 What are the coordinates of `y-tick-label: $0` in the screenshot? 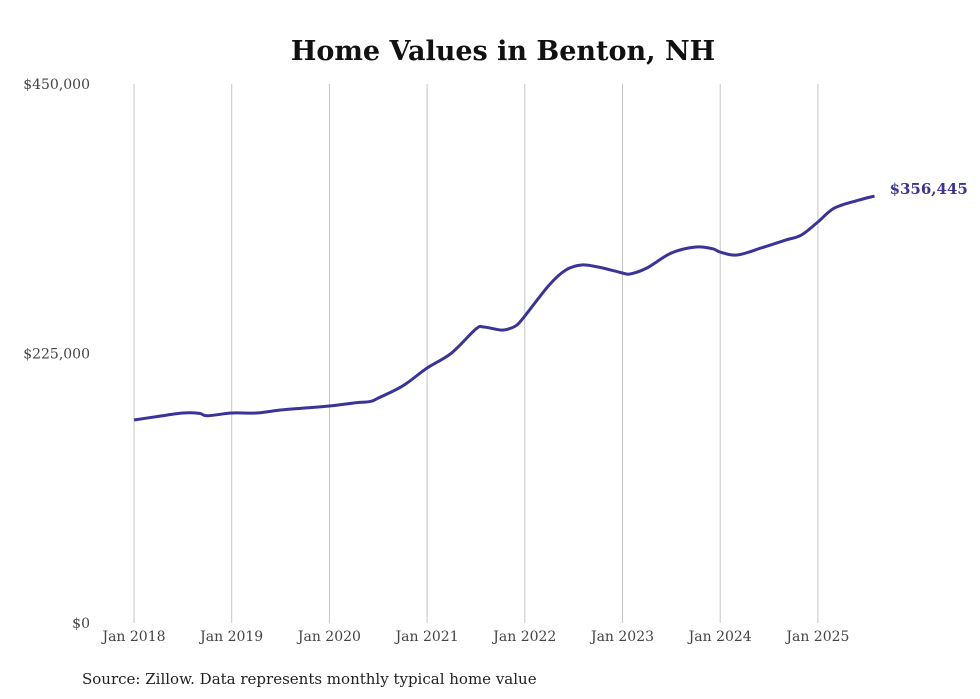 It's located at (81, 624).